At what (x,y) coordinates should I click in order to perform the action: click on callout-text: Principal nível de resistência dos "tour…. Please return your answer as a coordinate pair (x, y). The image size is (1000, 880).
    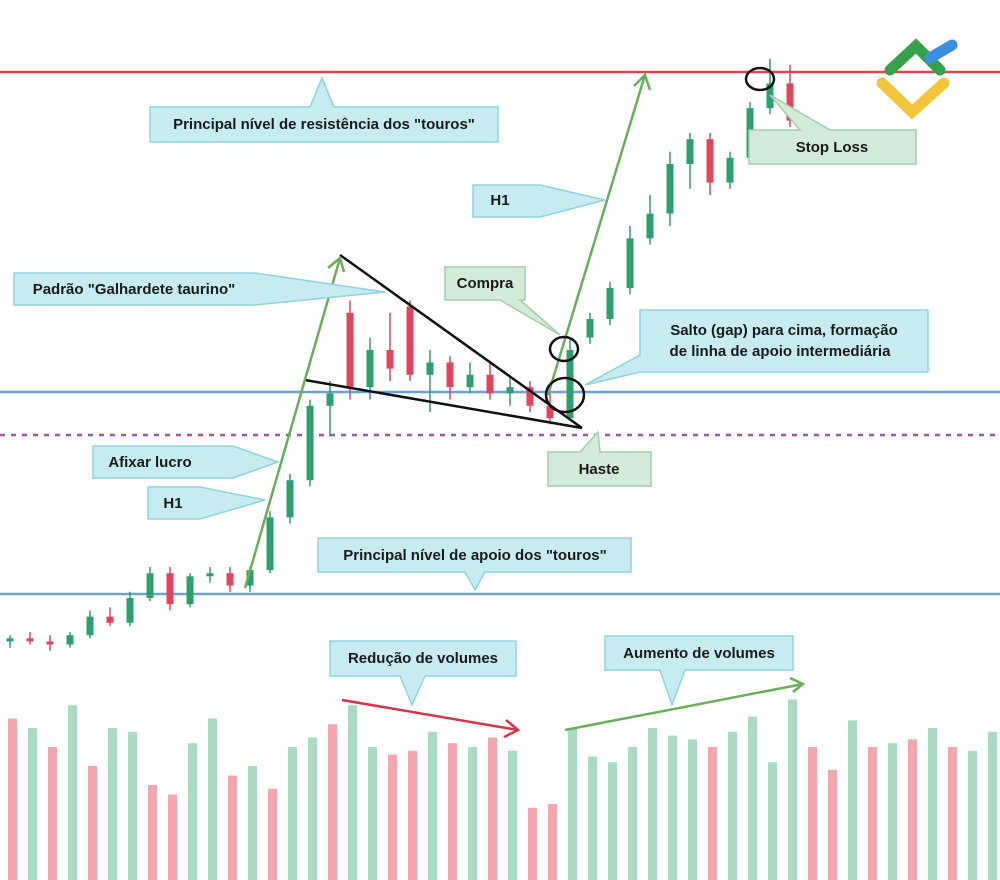
    Looking at the image, I should click on (324, 124).